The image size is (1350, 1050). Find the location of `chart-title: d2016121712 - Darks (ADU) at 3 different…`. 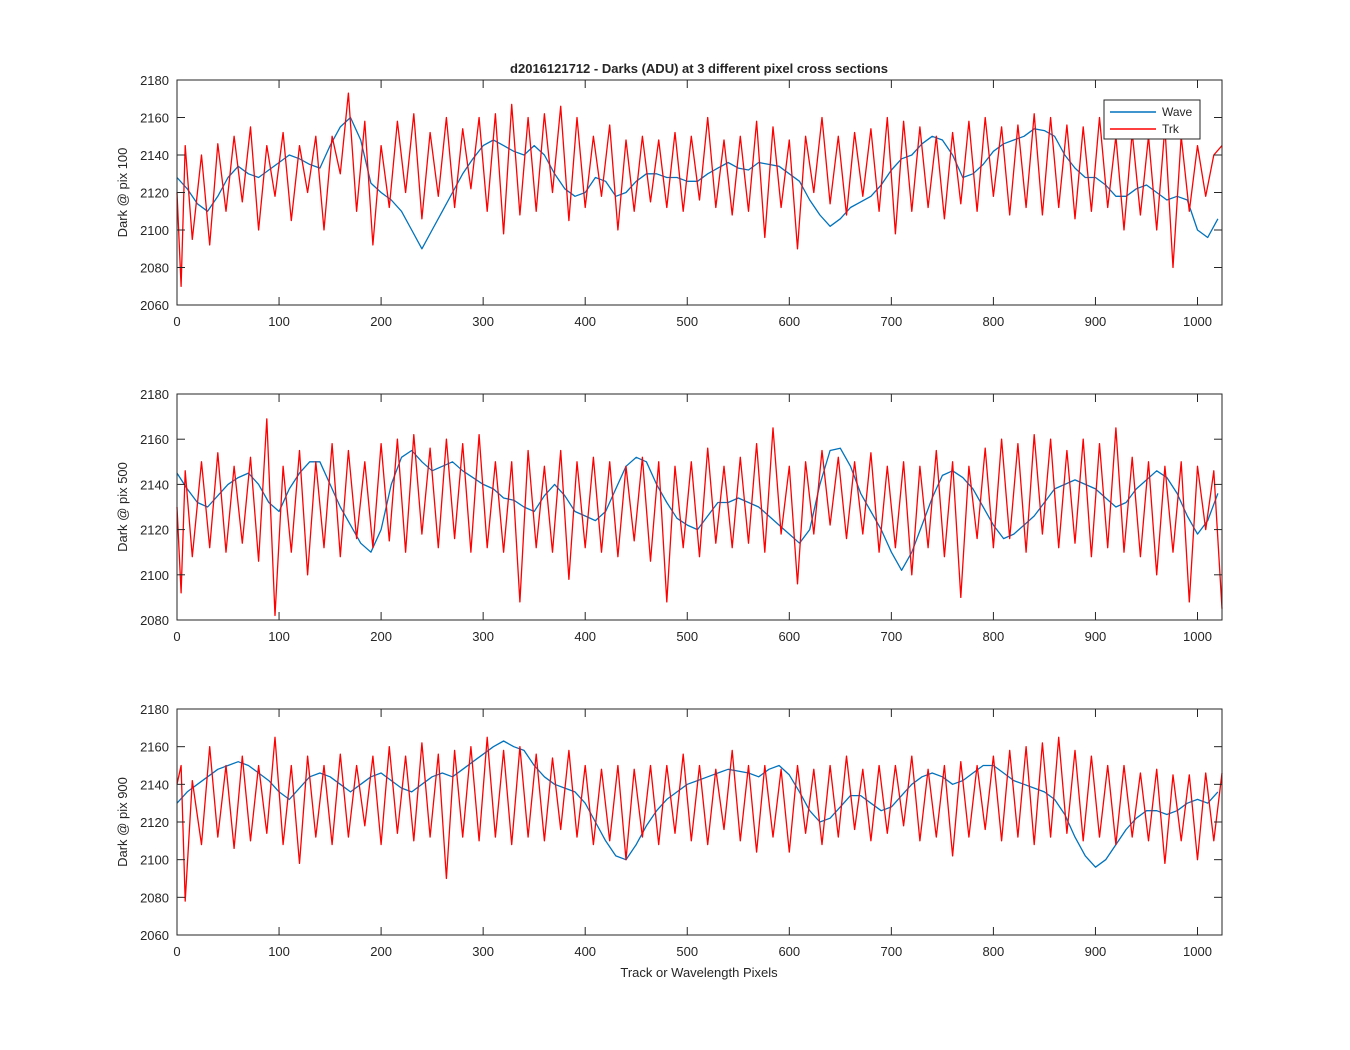

chart-title: d2016121712 - Darks (ADU) at 3 different… is located at coordinates (699, 68).